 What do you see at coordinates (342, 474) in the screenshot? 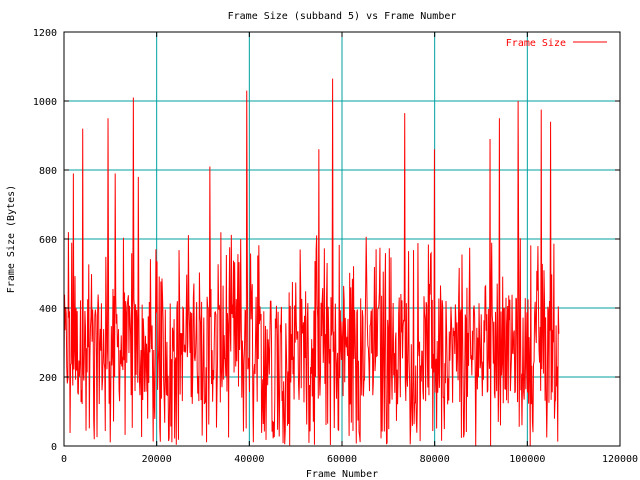
I see `x-axis-label: Frame Number` at bounding box center [342, 474].